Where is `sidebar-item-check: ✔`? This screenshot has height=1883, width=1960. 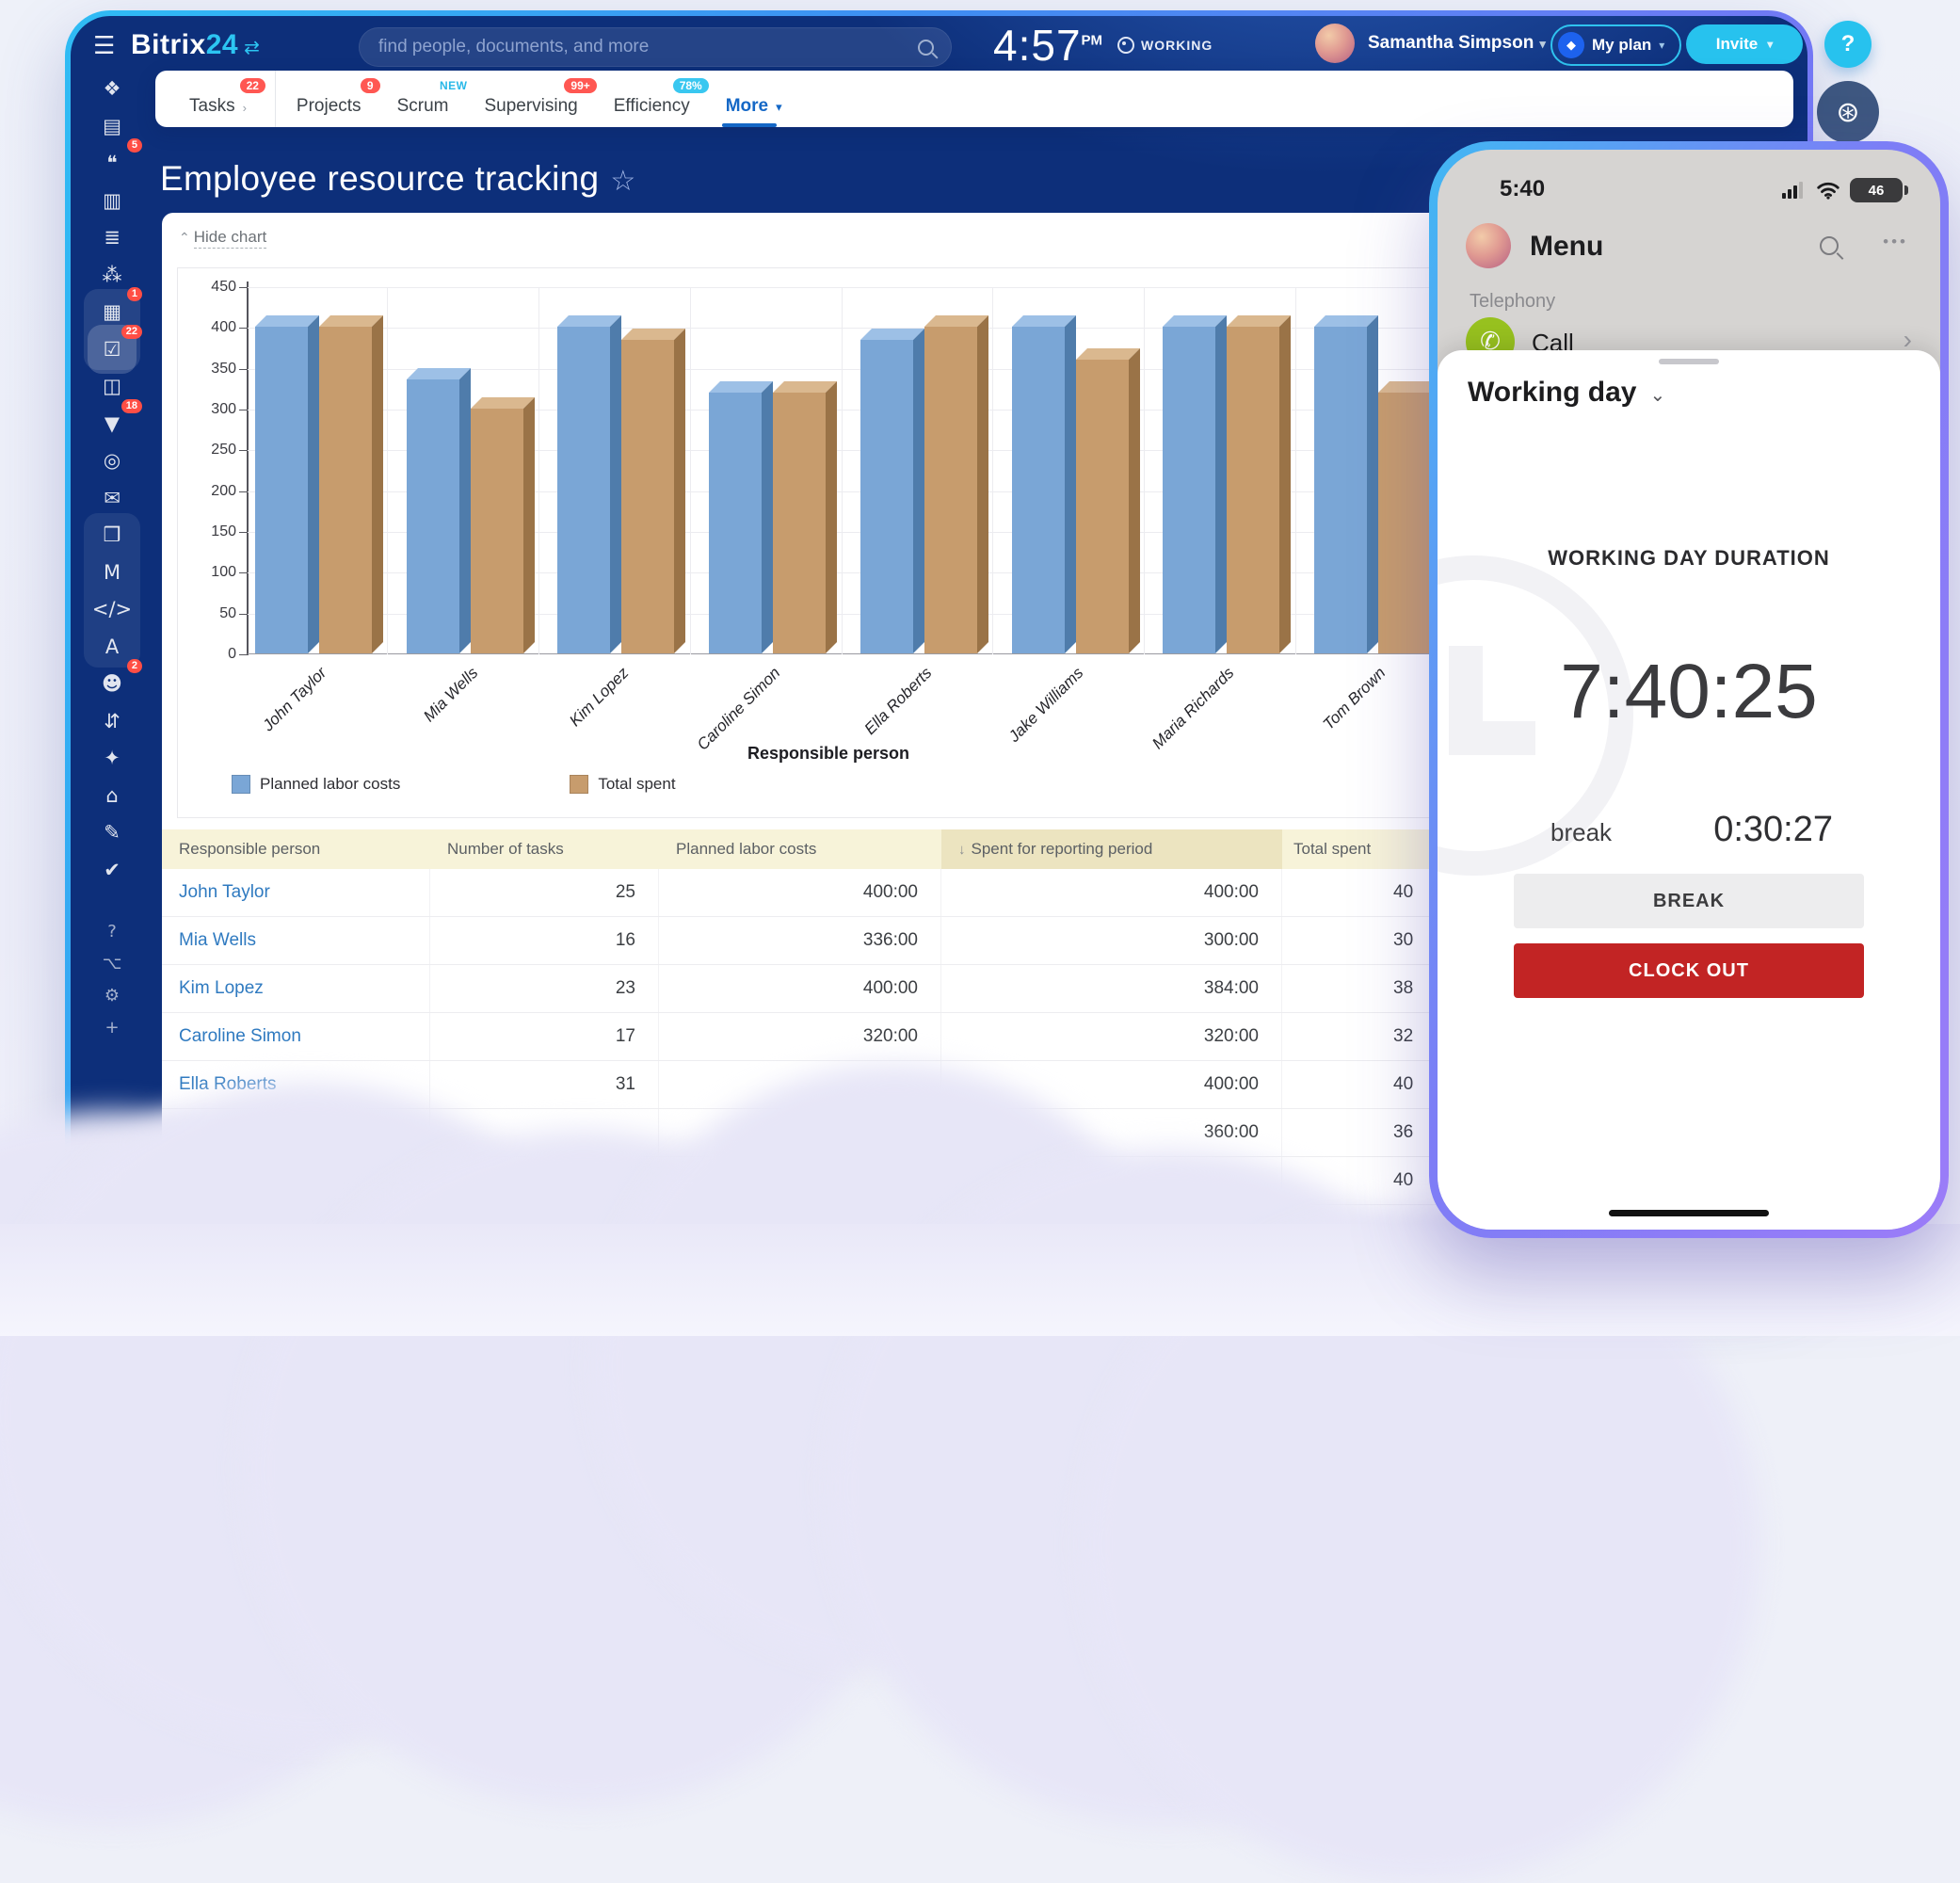 sidebar-item-check: ✔ is located at coordinates (112, 870).